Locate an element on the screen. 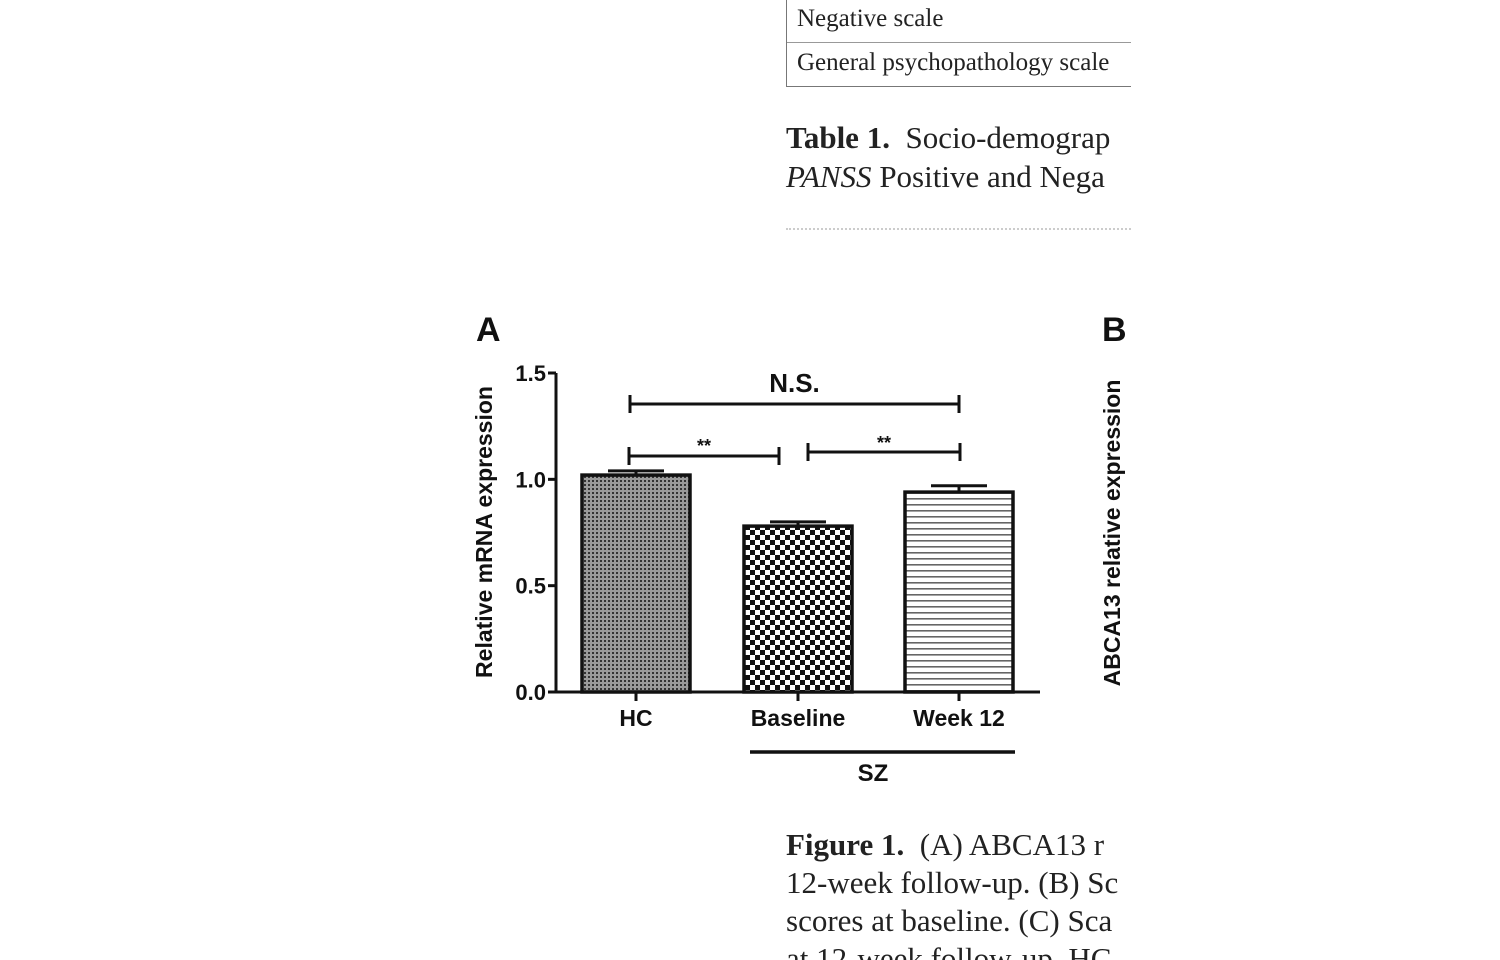 Image resolution: width=1500 pixels, height=960 pixels. table-caption-line1: Table 1. Socio-demograp is located at coordinates (948, 138).